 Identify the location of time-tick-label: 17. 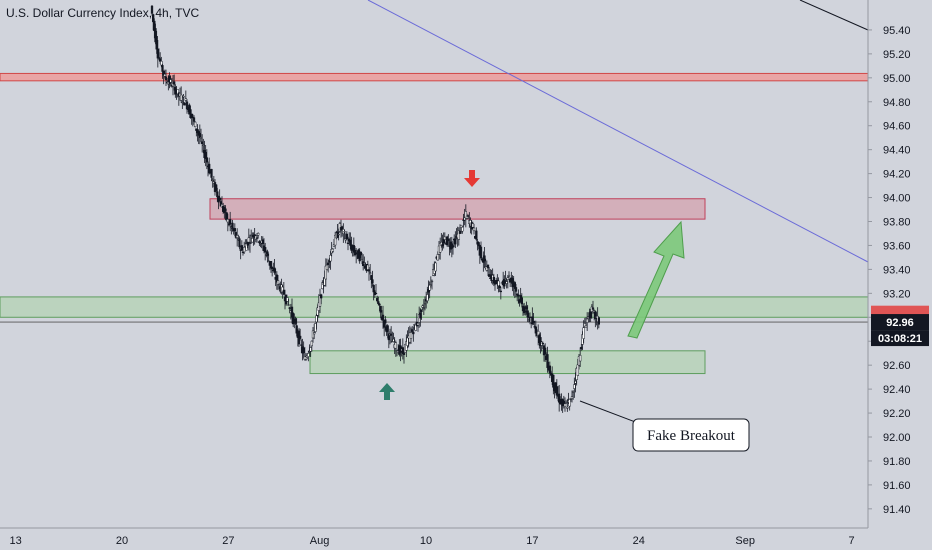
(532, 541).